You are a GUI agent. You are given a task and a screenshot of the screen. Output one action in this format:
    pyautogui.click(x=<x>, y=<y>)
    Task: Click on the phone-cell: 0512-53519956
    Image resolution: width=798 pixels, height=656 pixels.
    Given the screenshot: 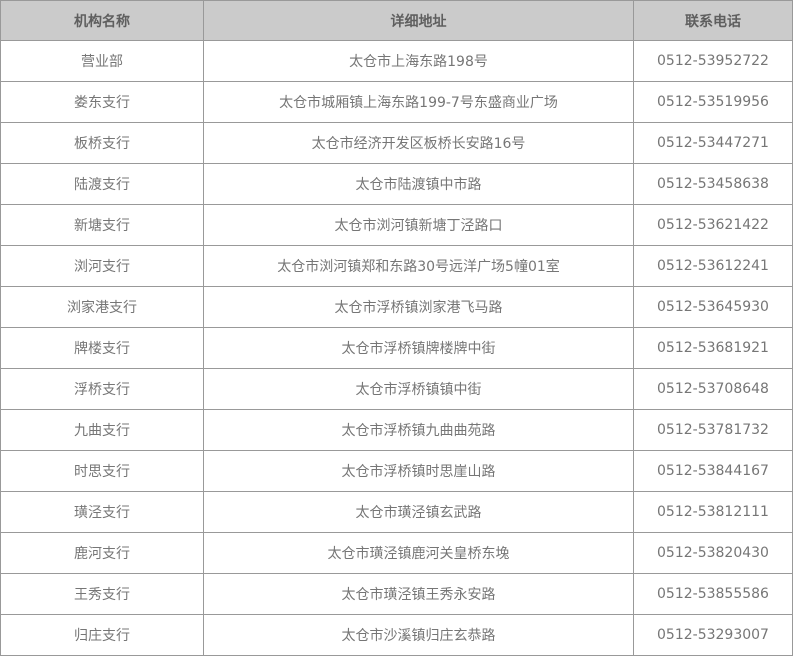 What is the action you would take?
    pyautogui.click(x=713, y=102)
    